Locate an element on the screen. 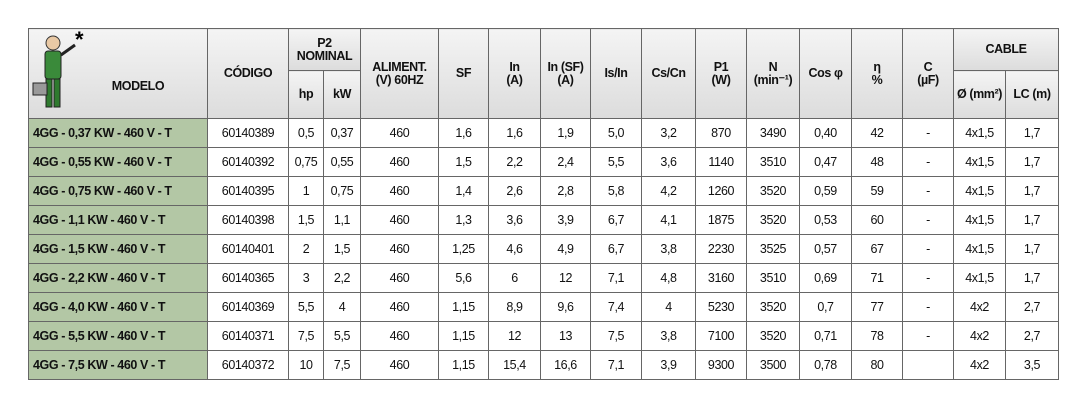  cell: 4x2 is located at coordinates (979, 336).